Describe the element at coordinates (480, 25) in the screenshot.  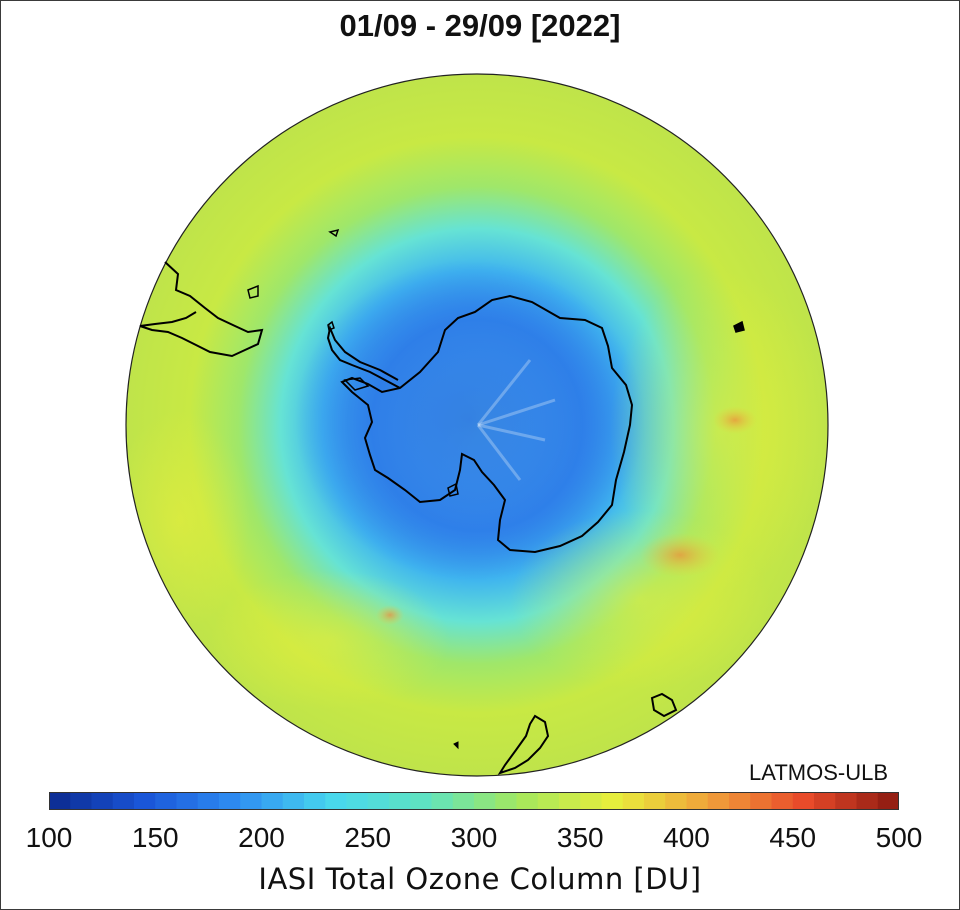
I see `map-title: 01/09 - 29/09 [2022]` at that location.